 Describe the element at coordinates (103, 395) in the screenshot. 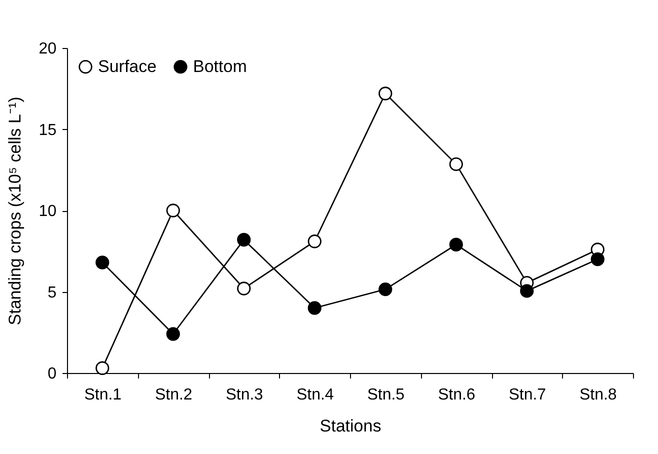

I see `x-tick-label: Stn.1` at that location.